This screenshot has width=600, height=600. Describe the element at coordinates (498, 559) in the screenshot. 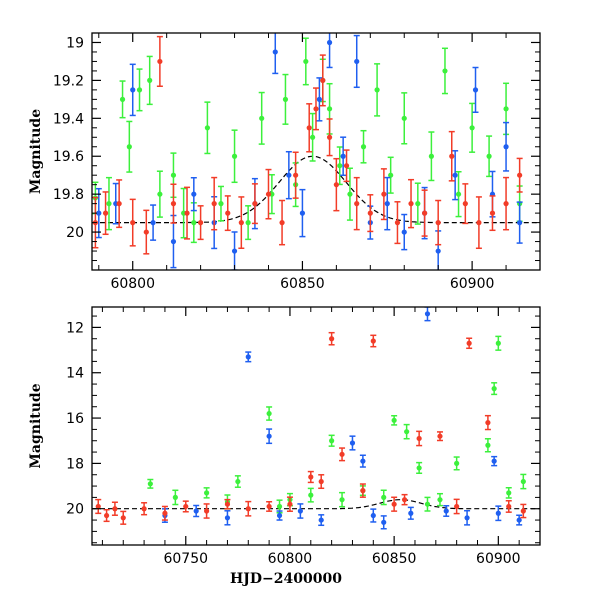

I see `x-tick-label: 60900` at that location.